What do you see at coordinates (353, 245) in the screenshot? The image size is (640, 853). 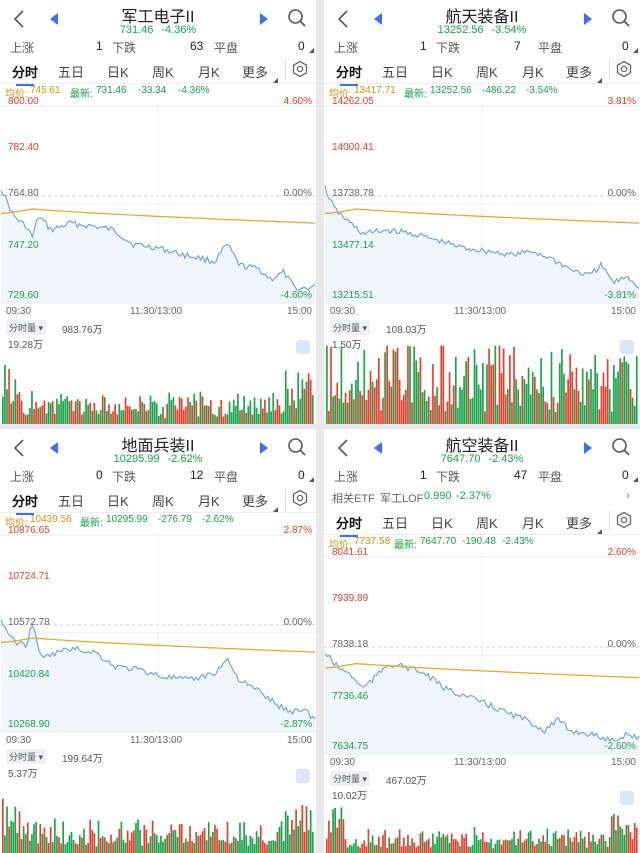 I see `price-axis-label: 13477.14` at bounding box center [353, 245].